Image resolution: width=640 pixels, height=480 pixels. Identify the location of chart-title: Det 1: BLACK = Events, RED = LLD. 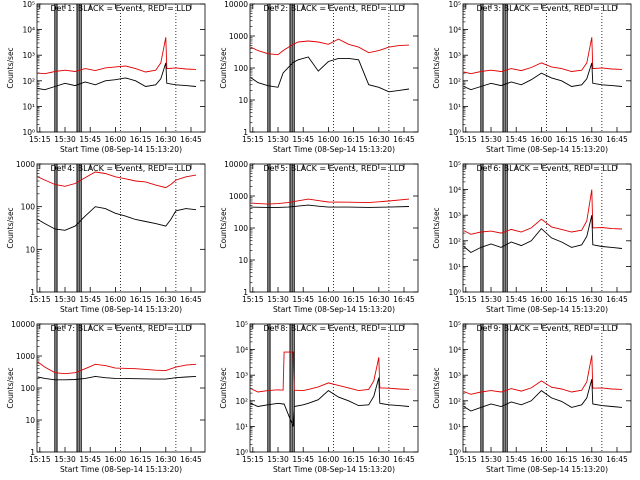
(121, 8).